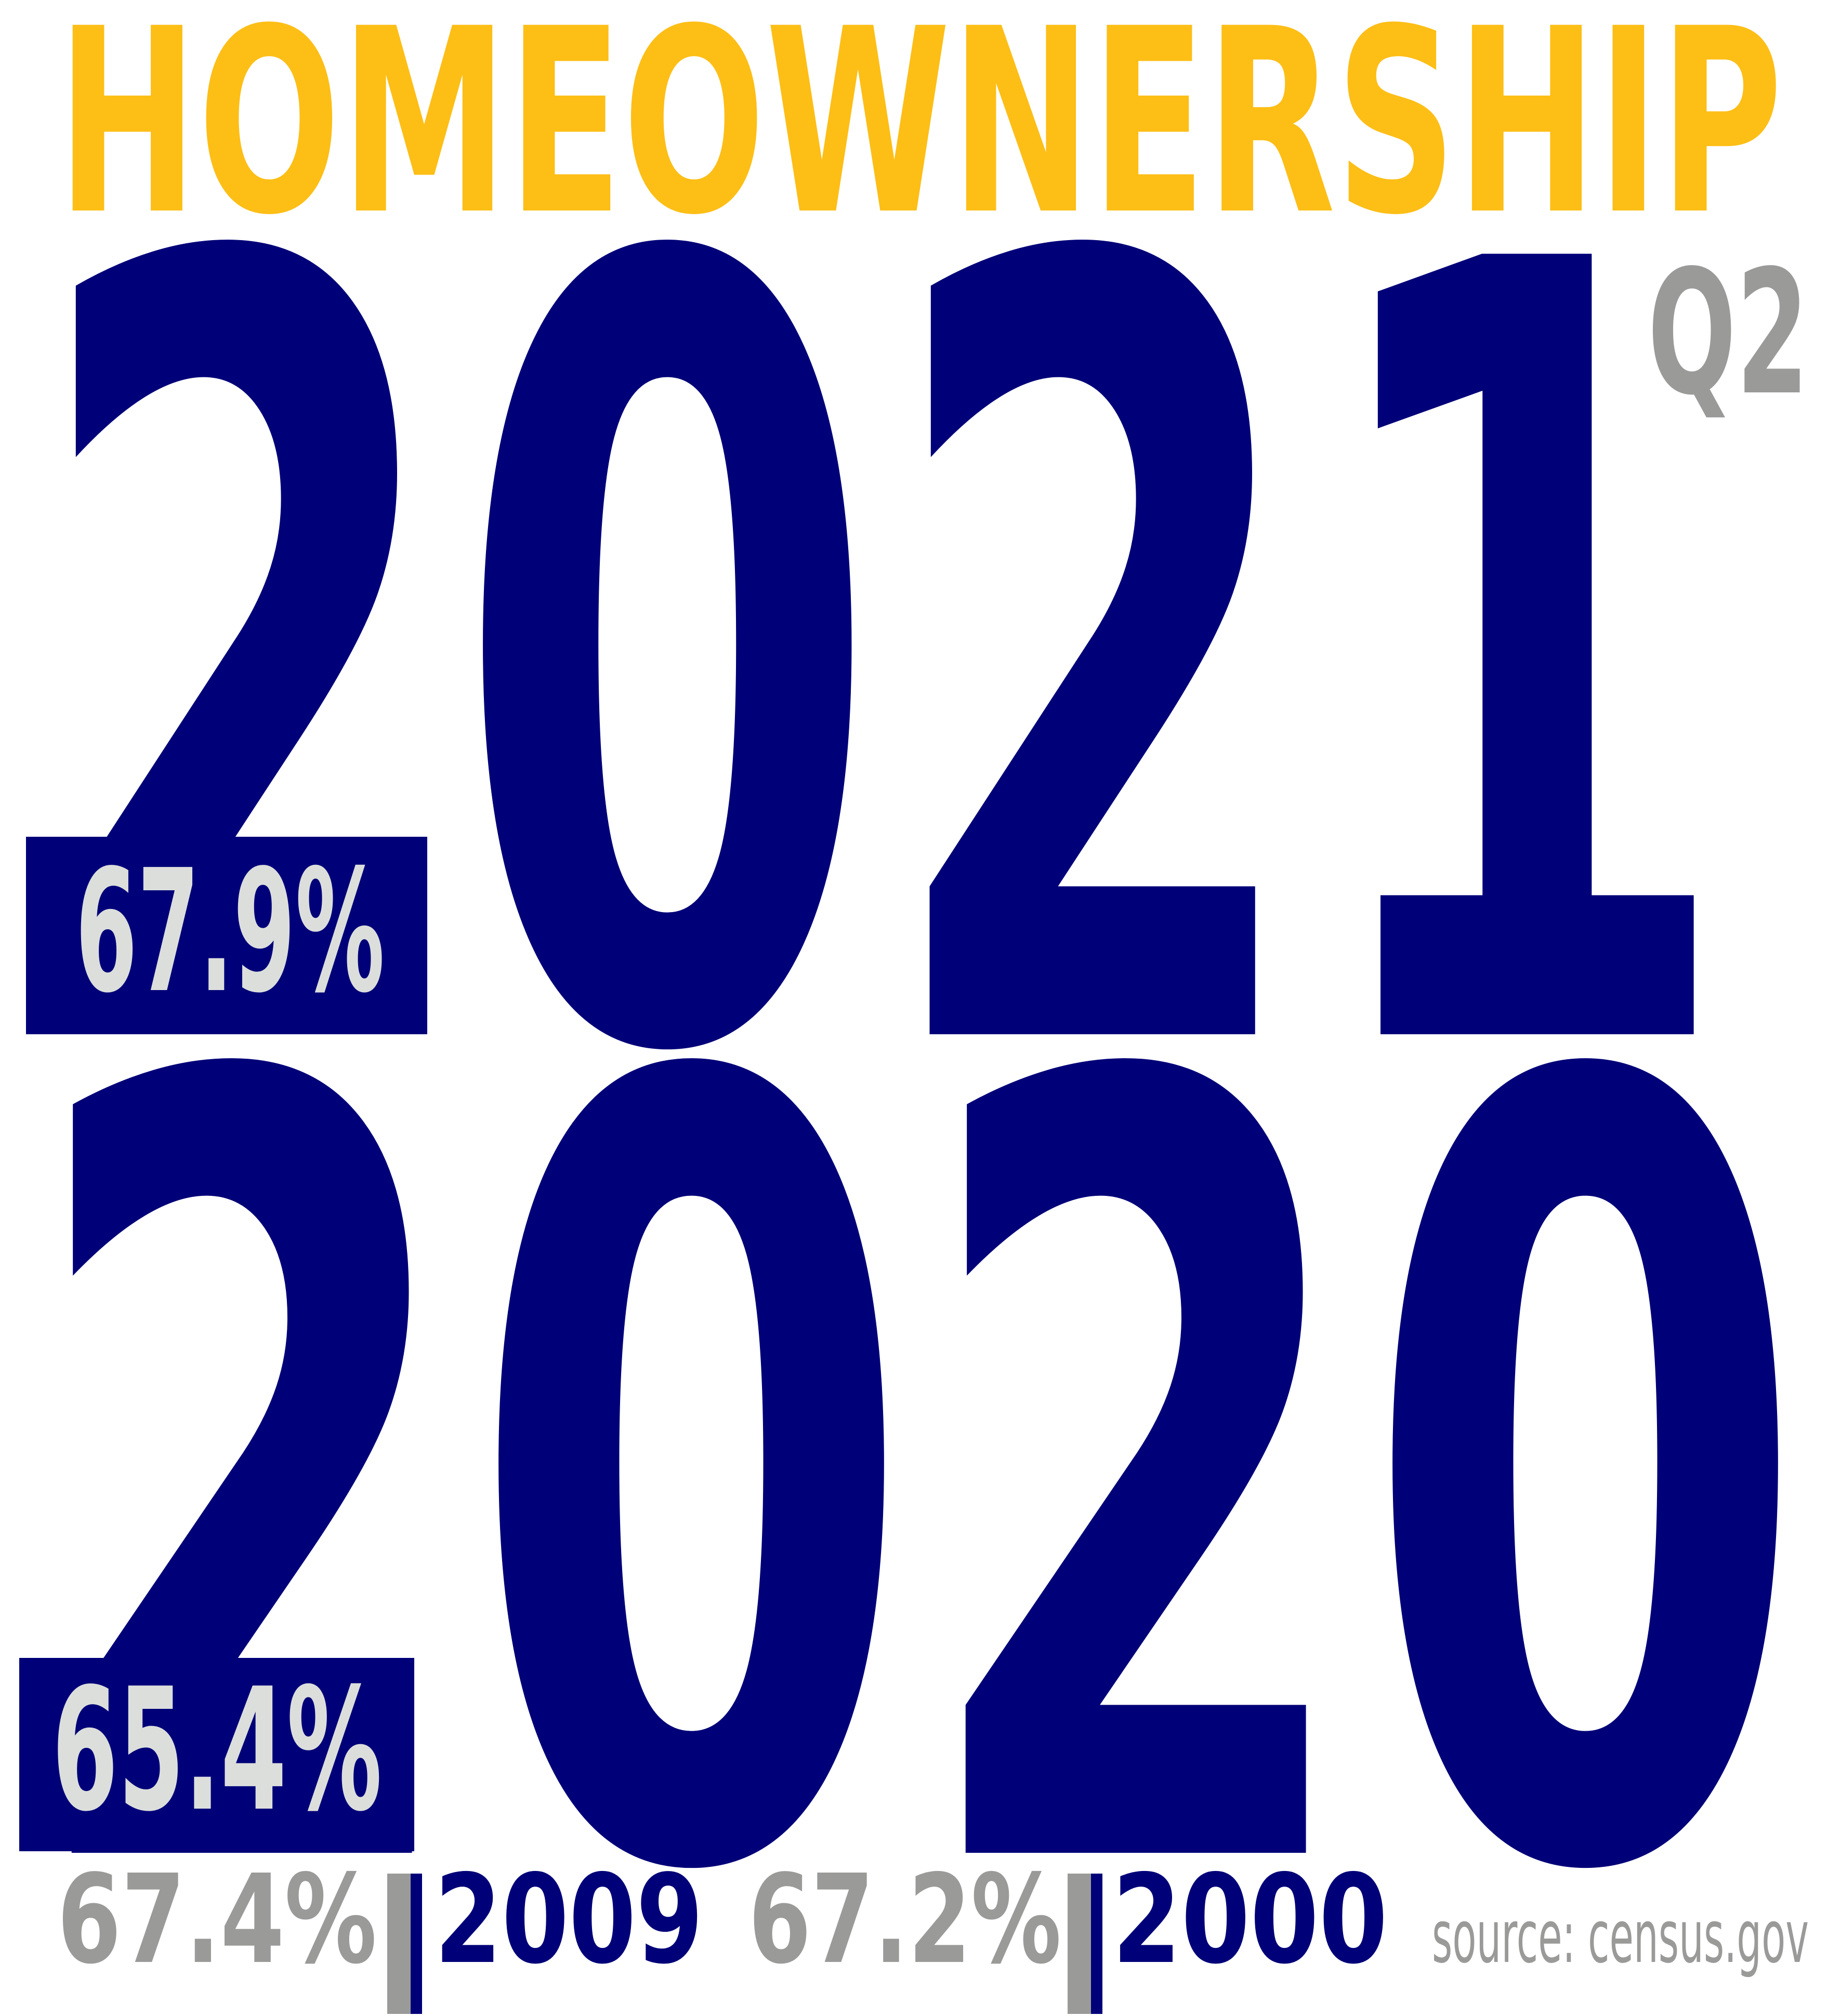 The image size is (1841, 2016). Describe the element at coordinates (230, 931) in the screenshot. I see `featured-rate: 67.9%` at that location.